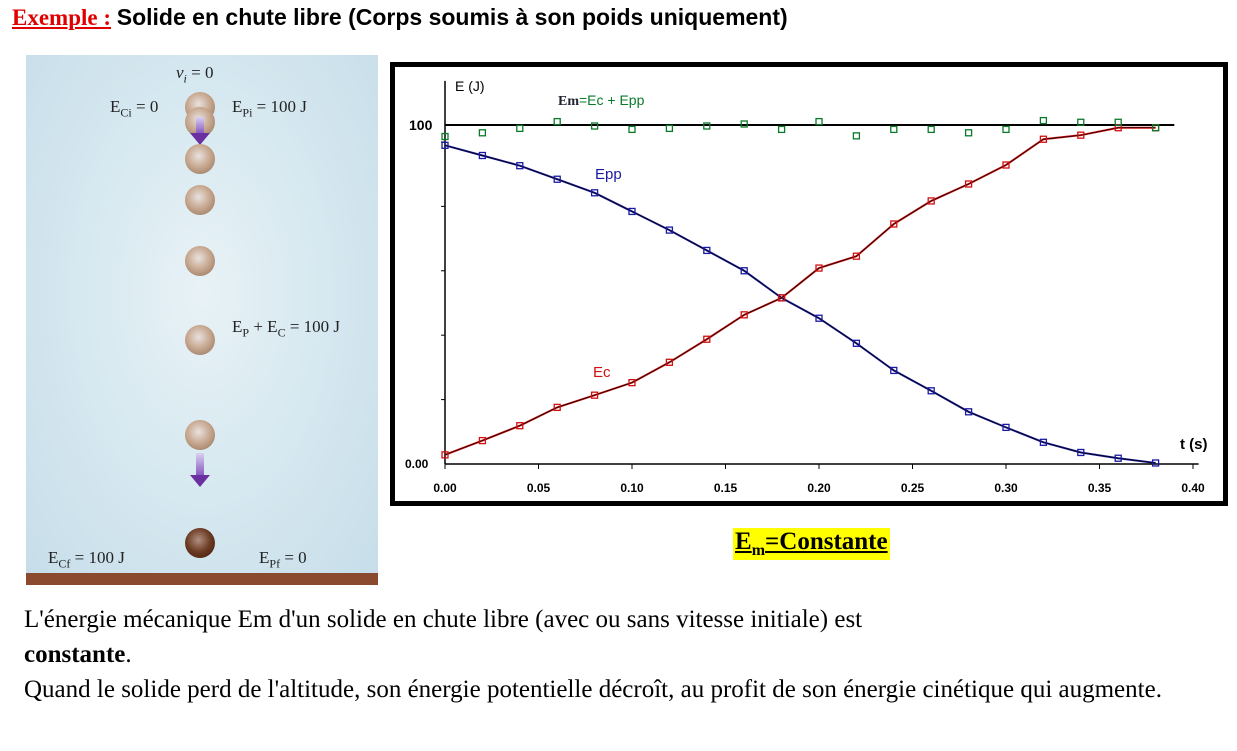  What do you see at coordinates (269, 108) in the screenshot?
I see `initial-potential-energy-label: EPi = 100 J` at bounding box center [269, 108].